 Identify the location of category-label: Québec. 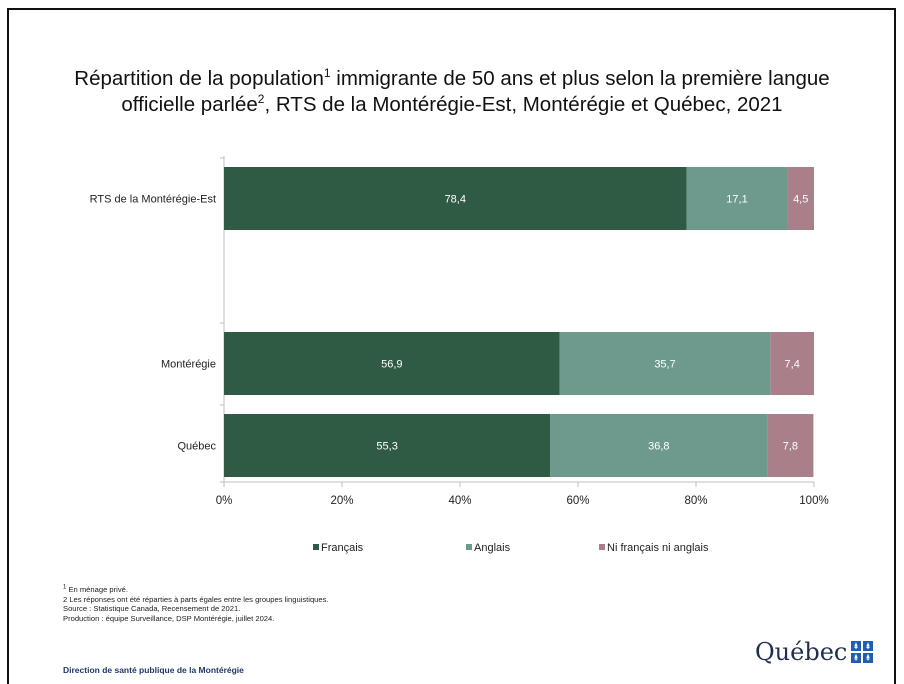
(196, 447).